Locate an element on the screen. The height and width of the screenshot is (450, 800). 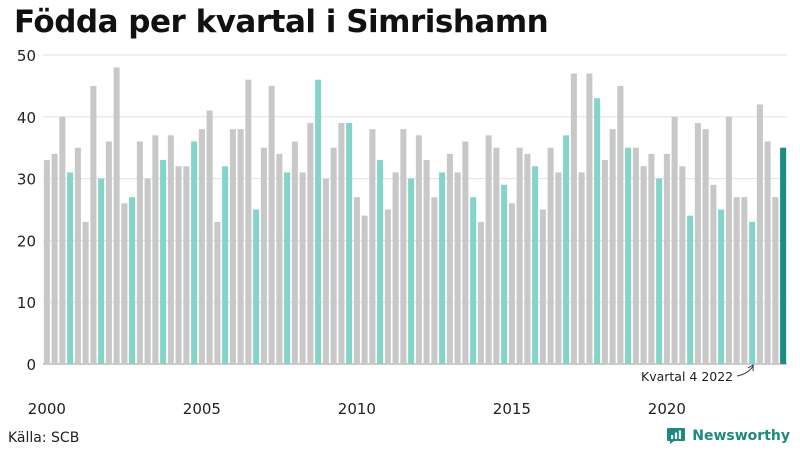
x-axis: 2000 2005 2010 2015 2020 is located at coordinates (357, 409).